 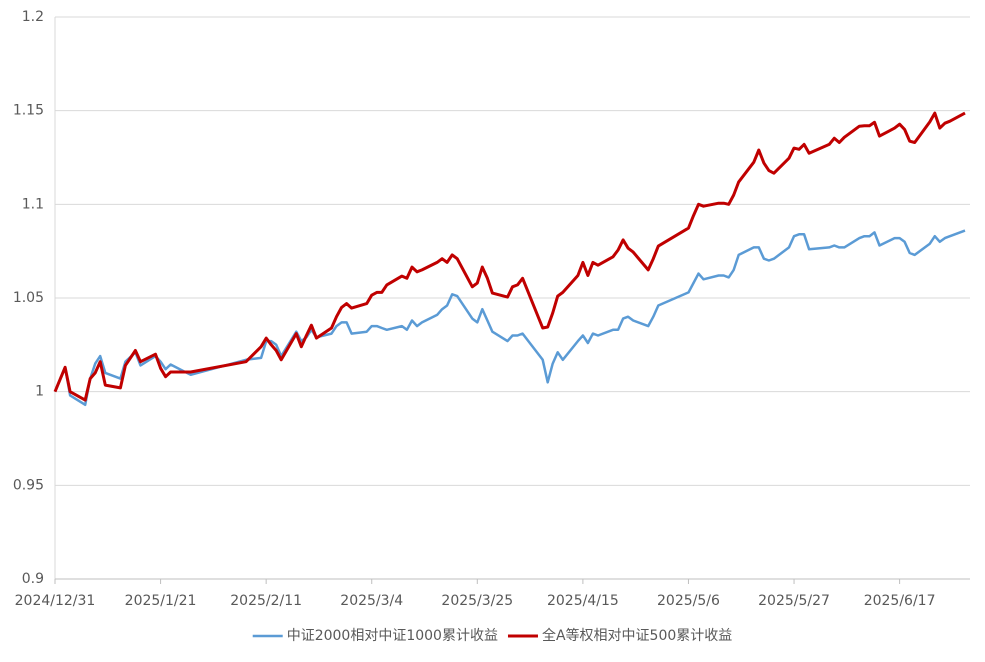 I want to click on y-tick-label: 1.2, so click(x=33, y=17).